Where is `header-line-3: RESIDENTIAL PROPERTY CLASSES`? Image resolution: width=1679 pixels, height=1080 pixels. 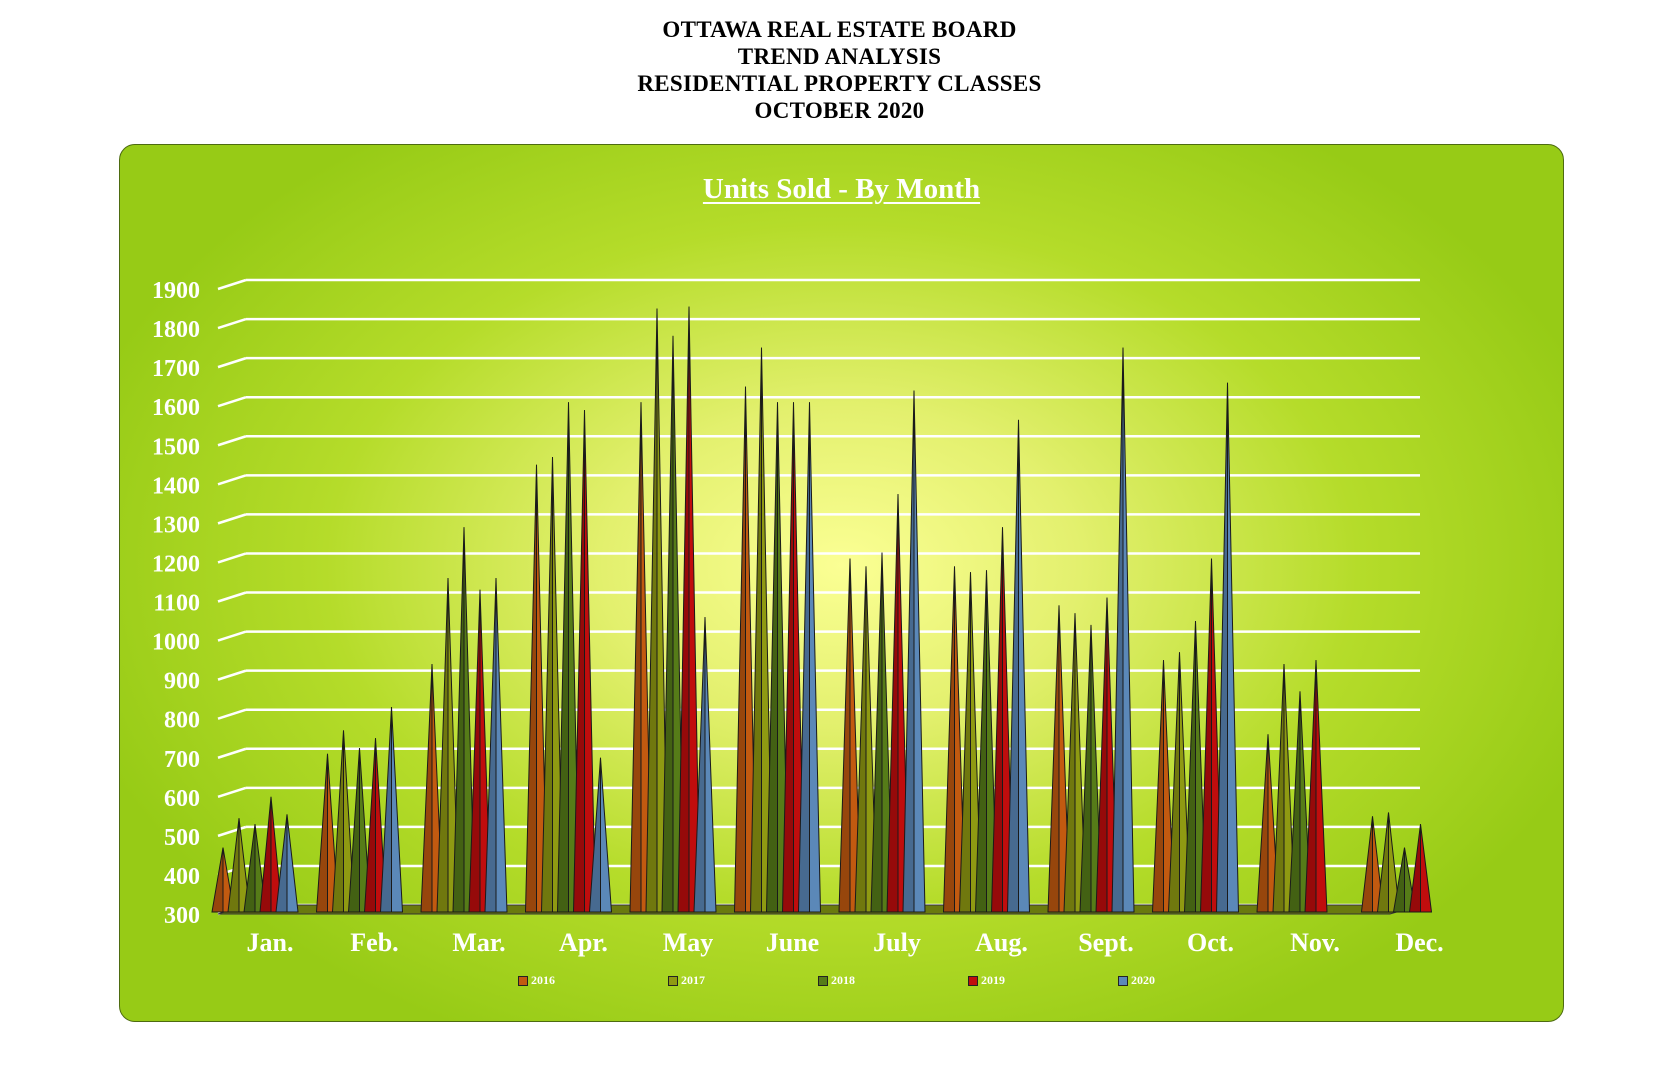
header-line-3: RESIDENTIAL PROPERTY CLASSES is located at coordinates (839, 83).